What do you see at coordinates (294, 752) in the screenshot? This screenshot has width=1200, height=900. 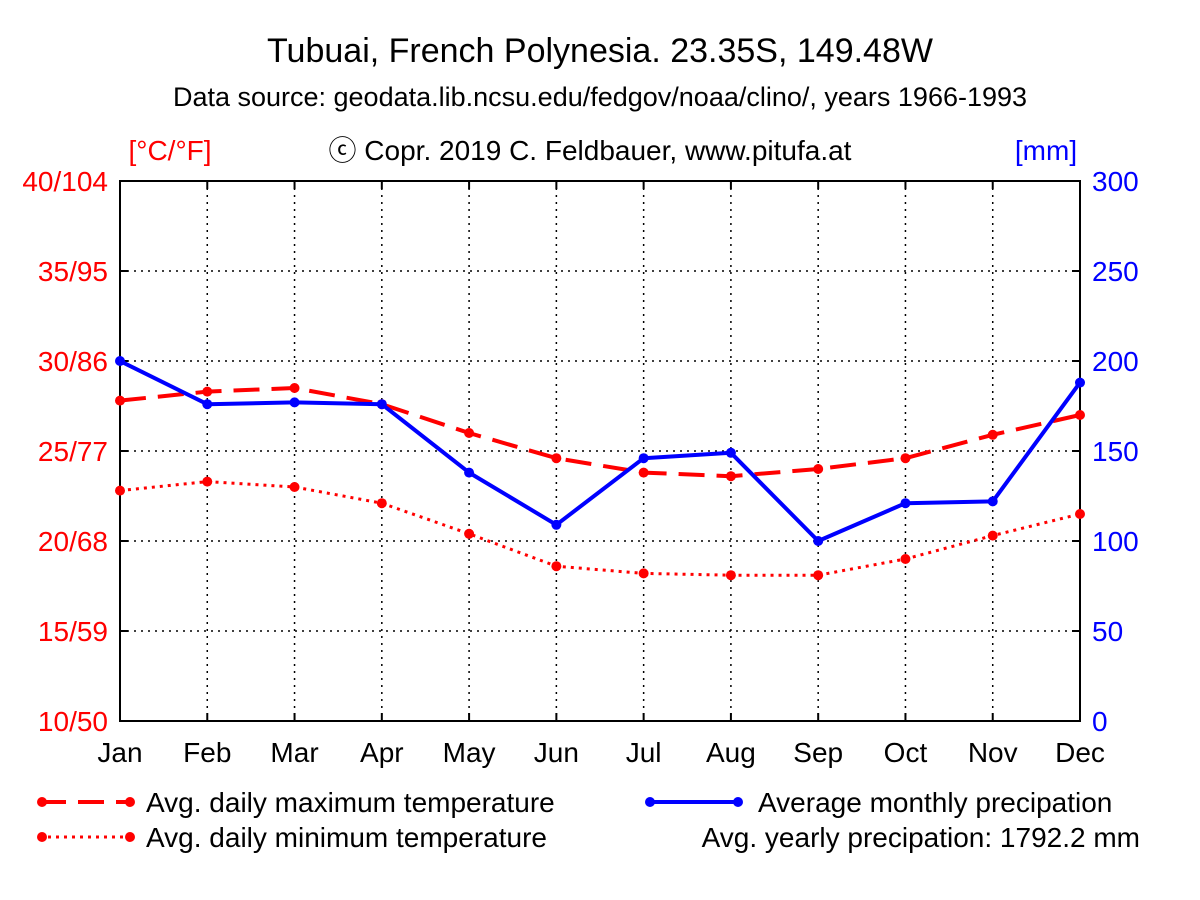 I see `x-tick-label: Mar` at bounding box center [294, 752].